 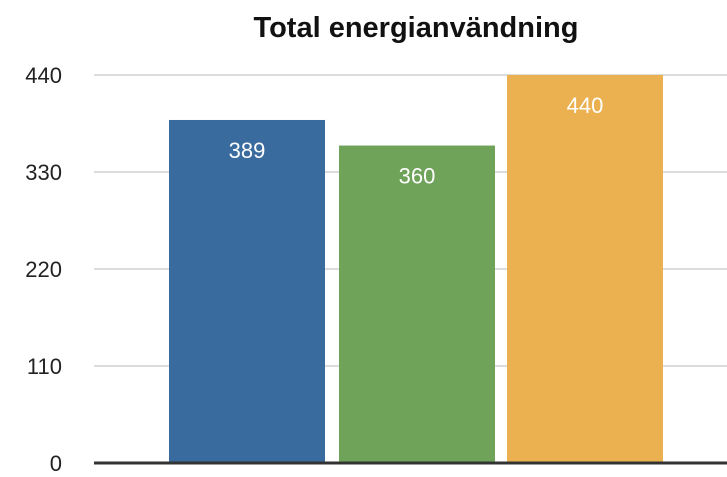 I want to click on bar-value-label: 360, so click(x=417, y=176).